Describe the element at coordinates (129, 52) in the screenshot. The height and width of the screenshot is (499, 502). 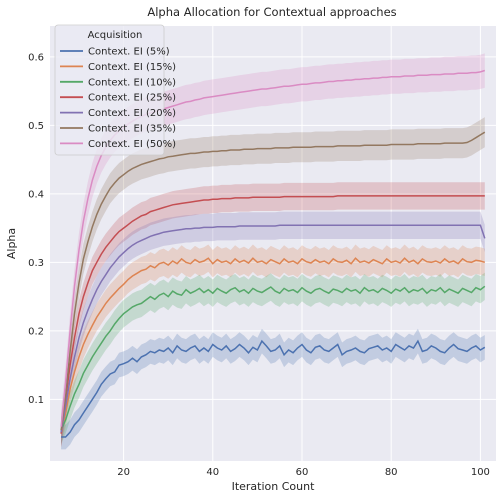
I see `legend-entry: Context. EI (5%)` at that location.